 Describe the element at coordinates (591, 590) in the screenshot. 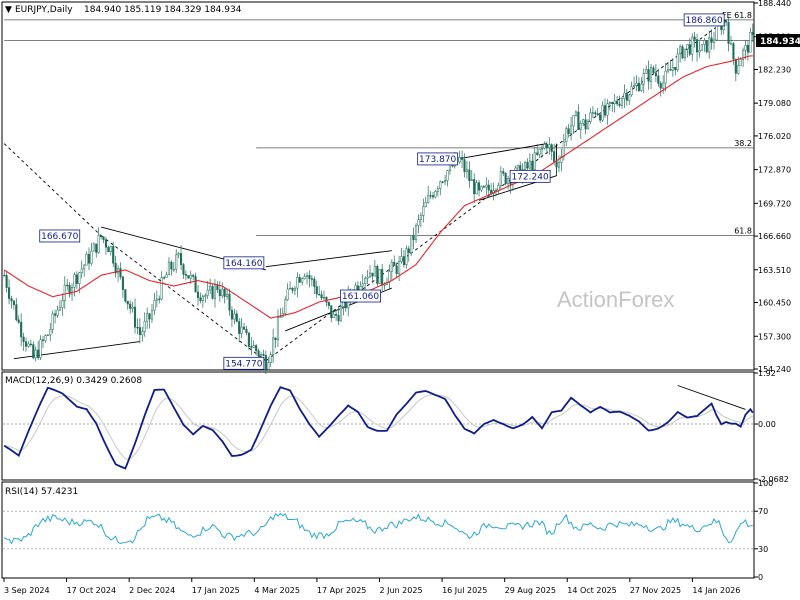

I see `time-tick-label: 14 Oct 2025` at that location.